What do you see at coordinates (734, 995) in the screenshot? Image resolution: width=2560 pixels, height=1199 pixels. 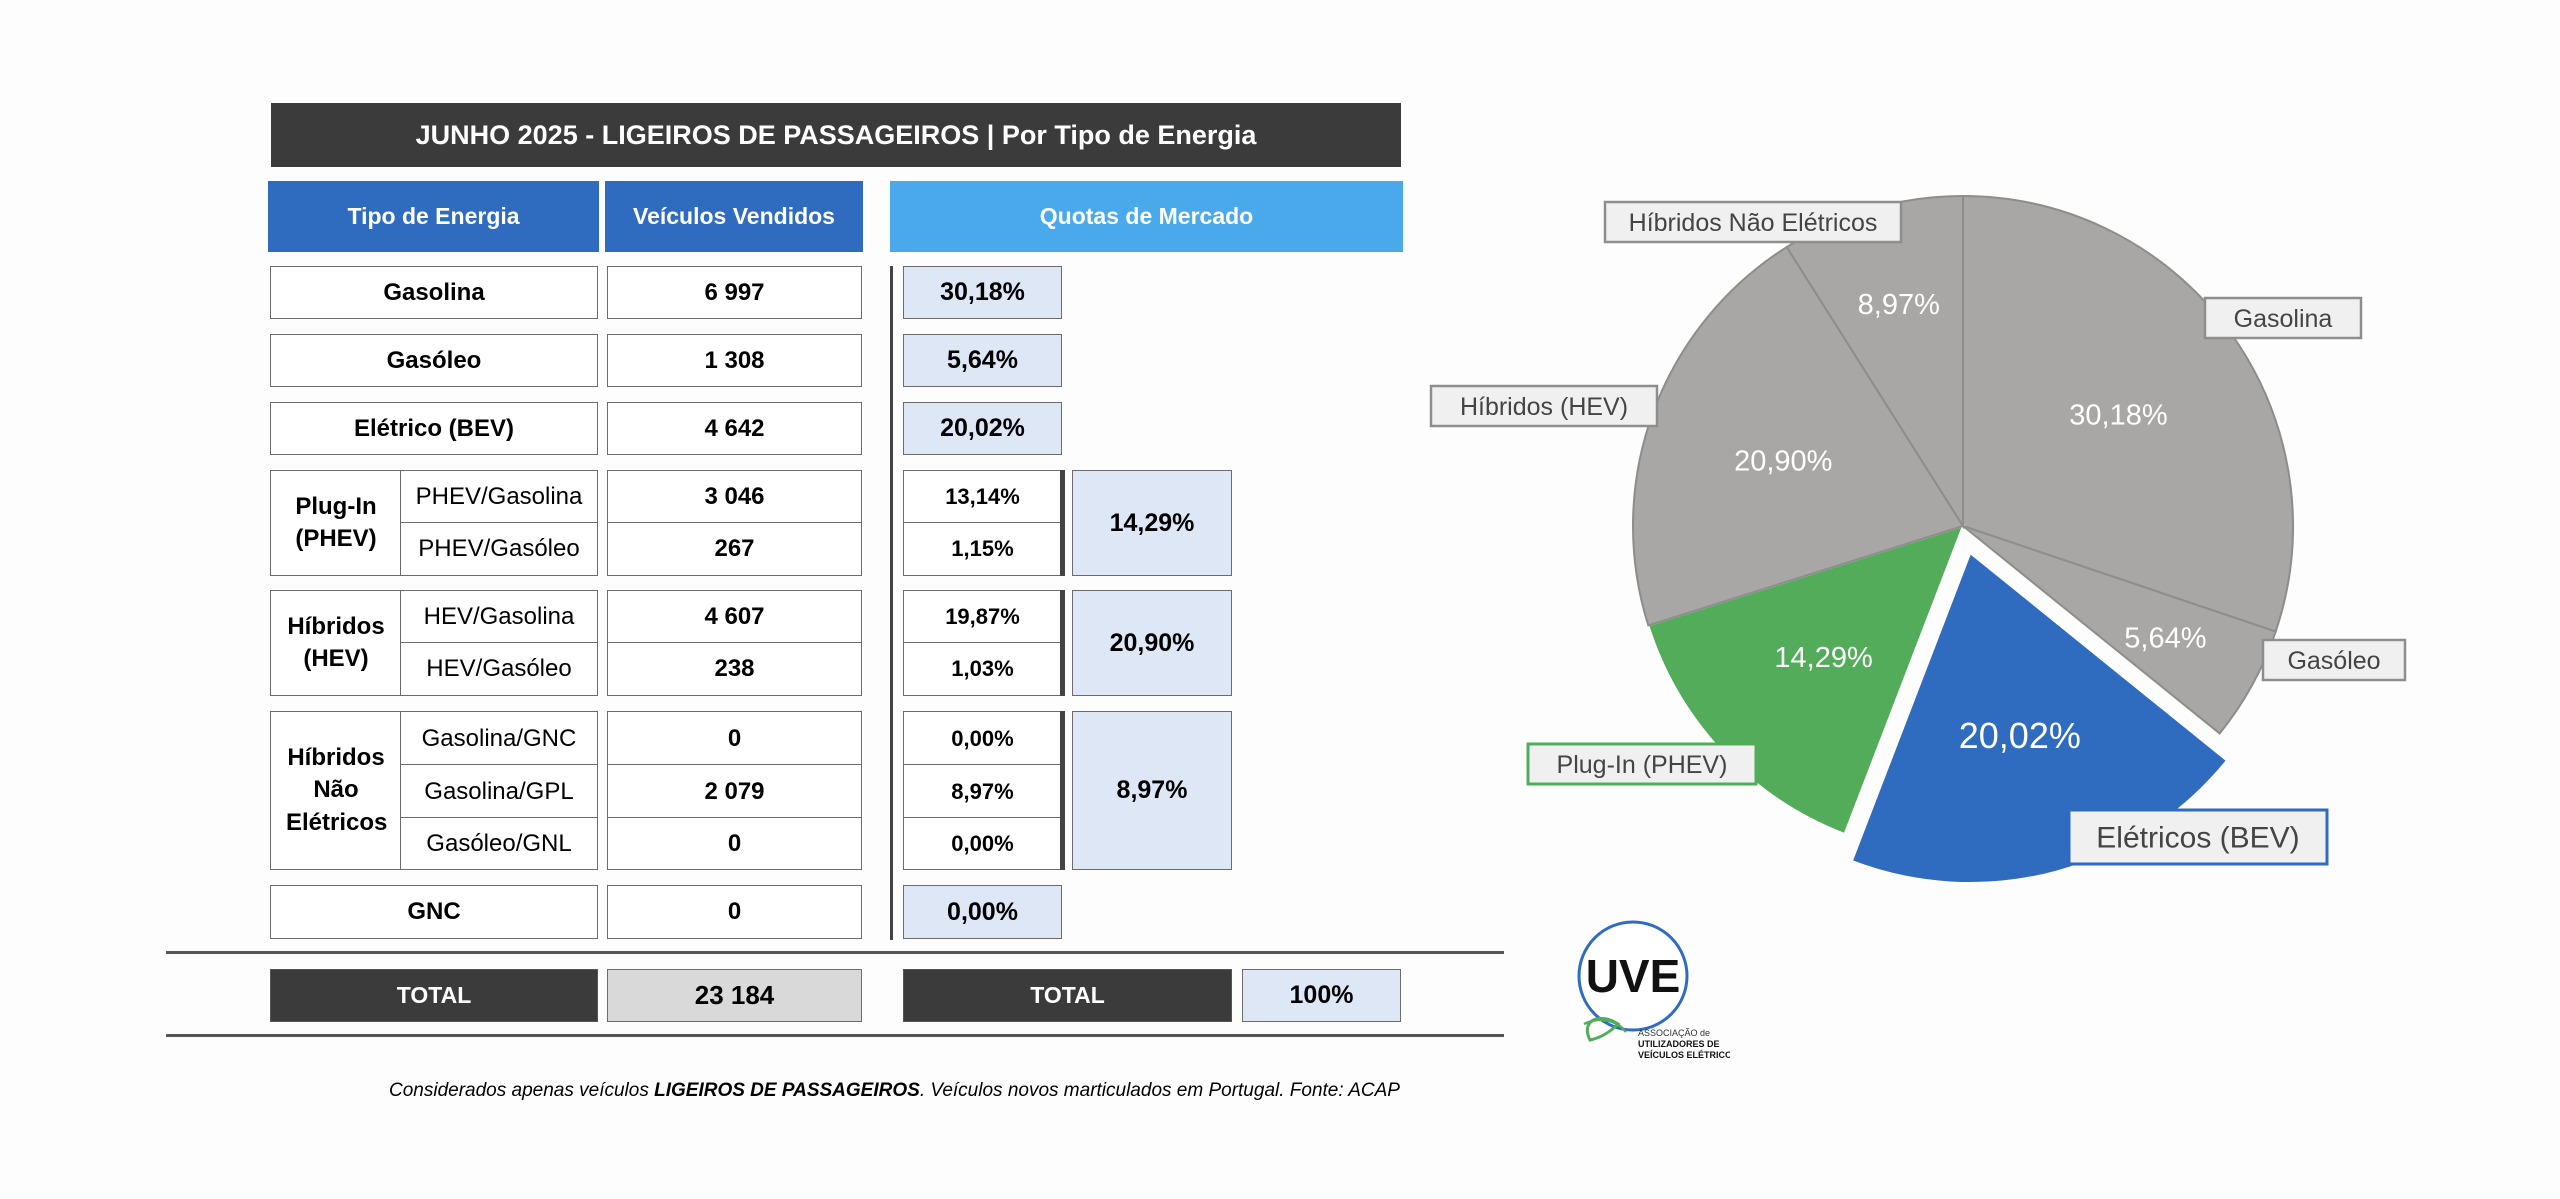 I see `total-value: 23 184` at bounding box center [734, 995].